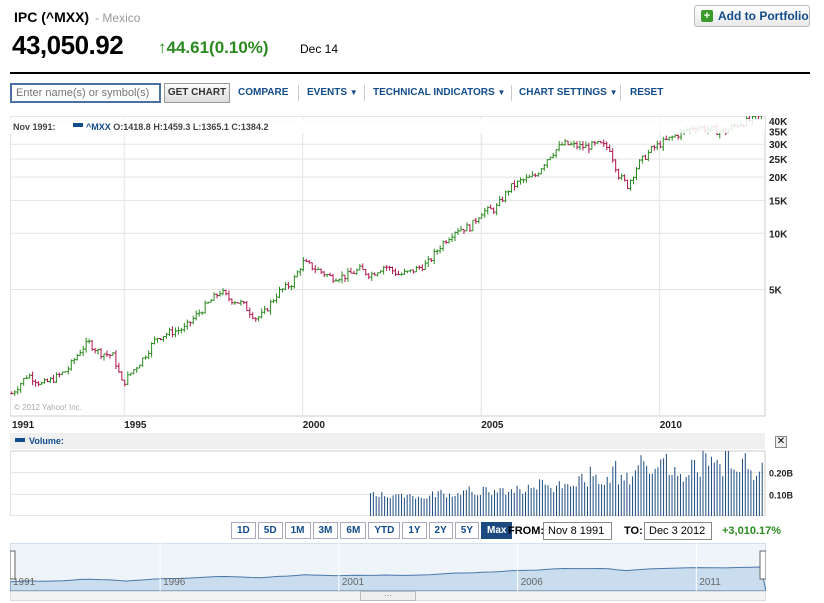 The height and width of the screenshot is (603, 824). I want to click on index-title: IPC (^MXX), so click(52, 17).